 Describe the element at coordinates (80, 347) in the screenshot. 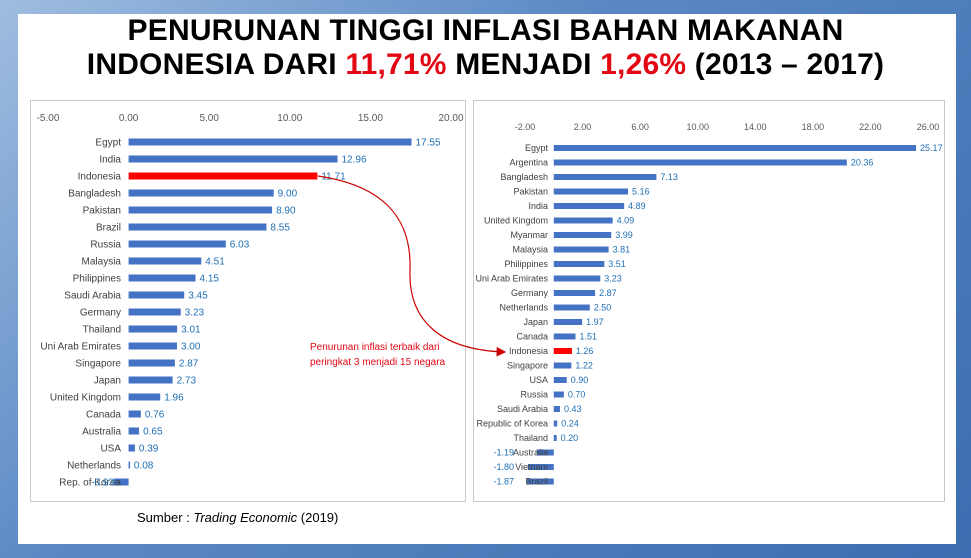

I see `category-label: Uni Arab Emirates` at that location.